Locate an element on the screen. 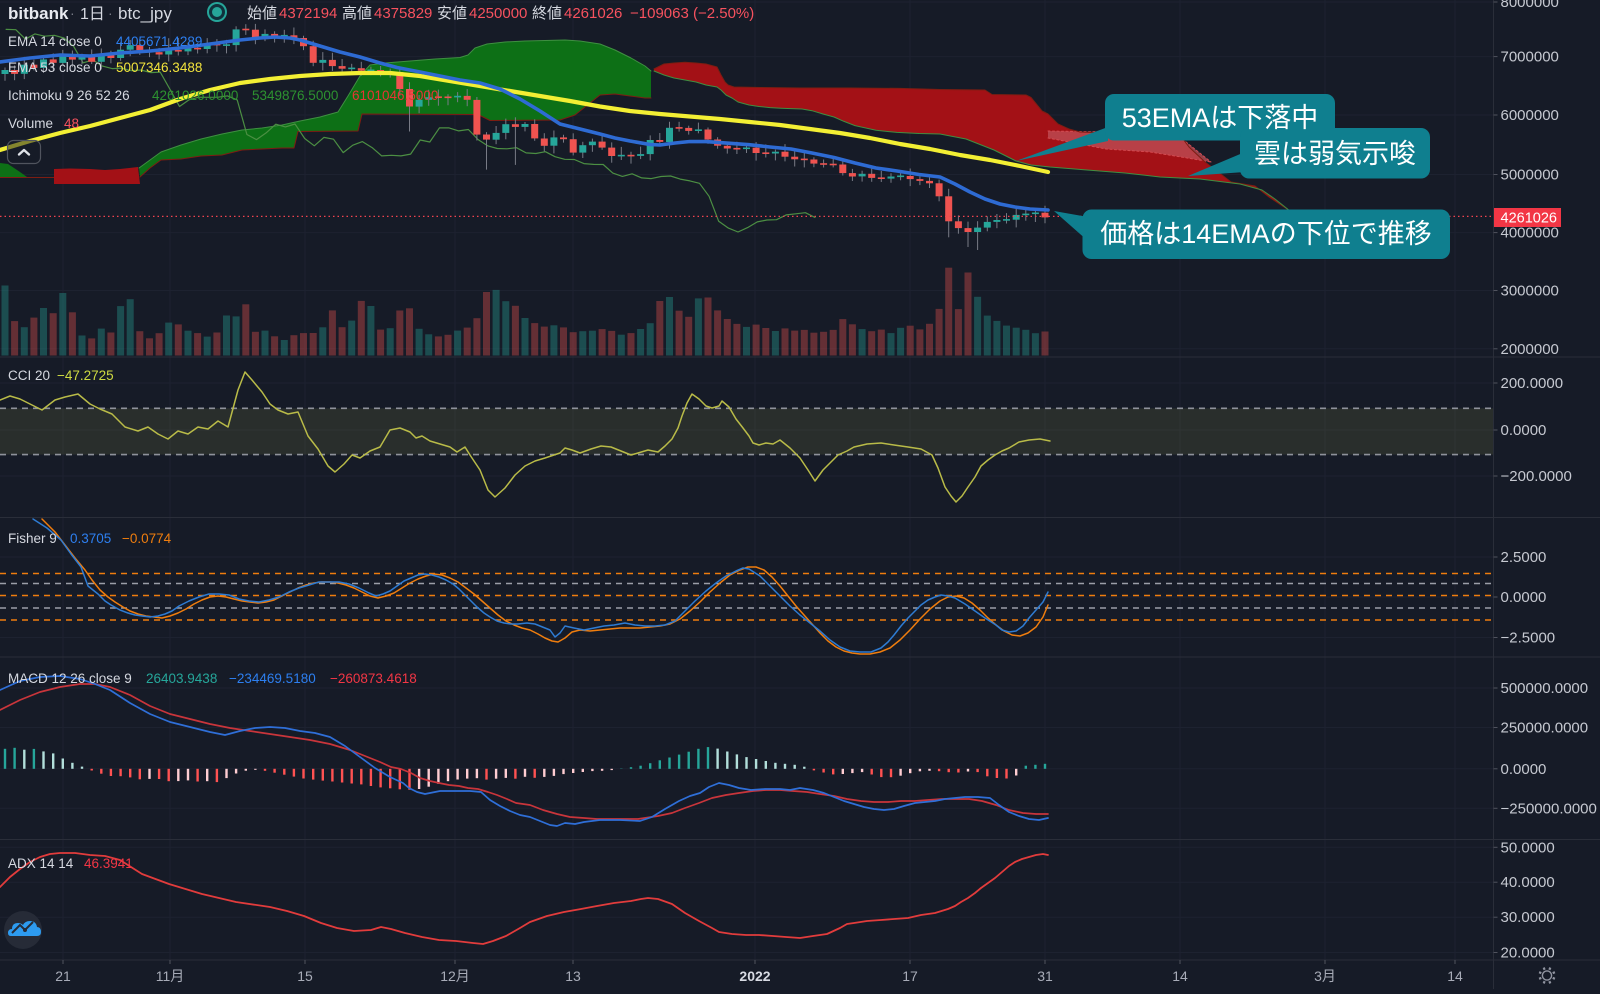 This screenshot has height=994, width=1600. svg-text: ADX 14 14 is located at coordinates (41, 863).